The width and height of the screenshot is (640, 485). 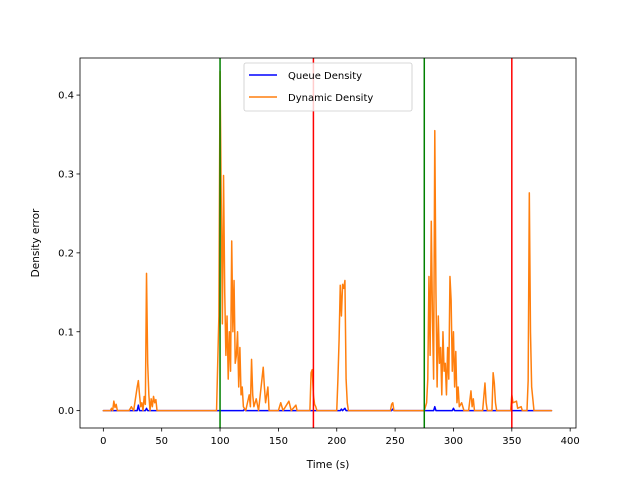 What do you see at coordinates (66, 253) in the screenshot?
I see `y-tick-label: 0.2` at bounding box center [66, 253].